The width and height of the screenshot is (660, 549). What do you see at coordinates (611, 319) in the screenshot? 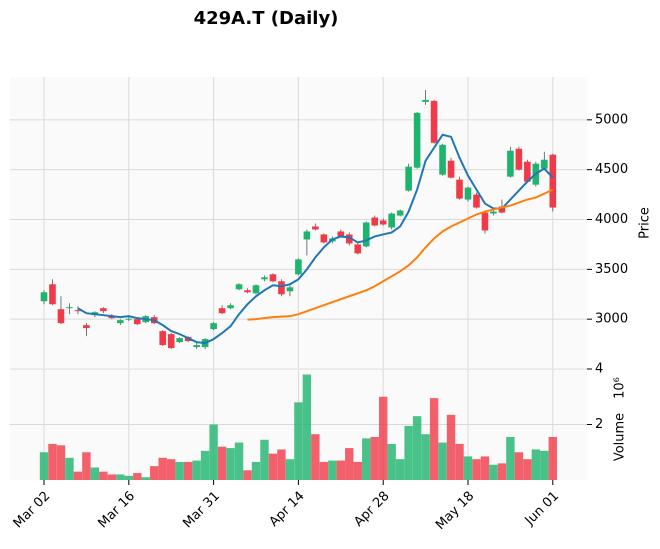
I see `y-tick-label: 3000` at bounding box center [611, 319].